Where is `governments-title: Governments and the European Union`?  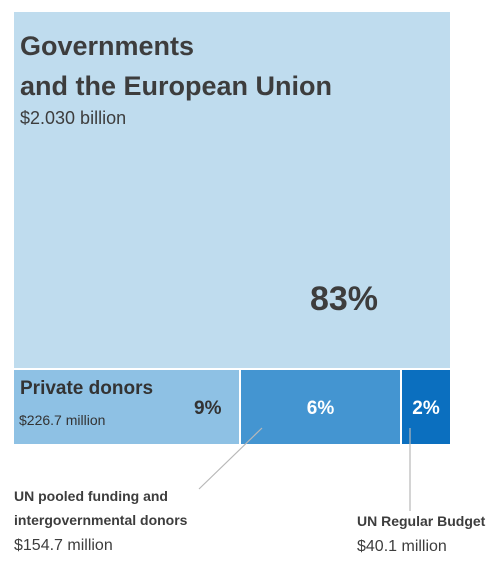
governments-title: Governments and the European Union is located at coordinates (230, 66).